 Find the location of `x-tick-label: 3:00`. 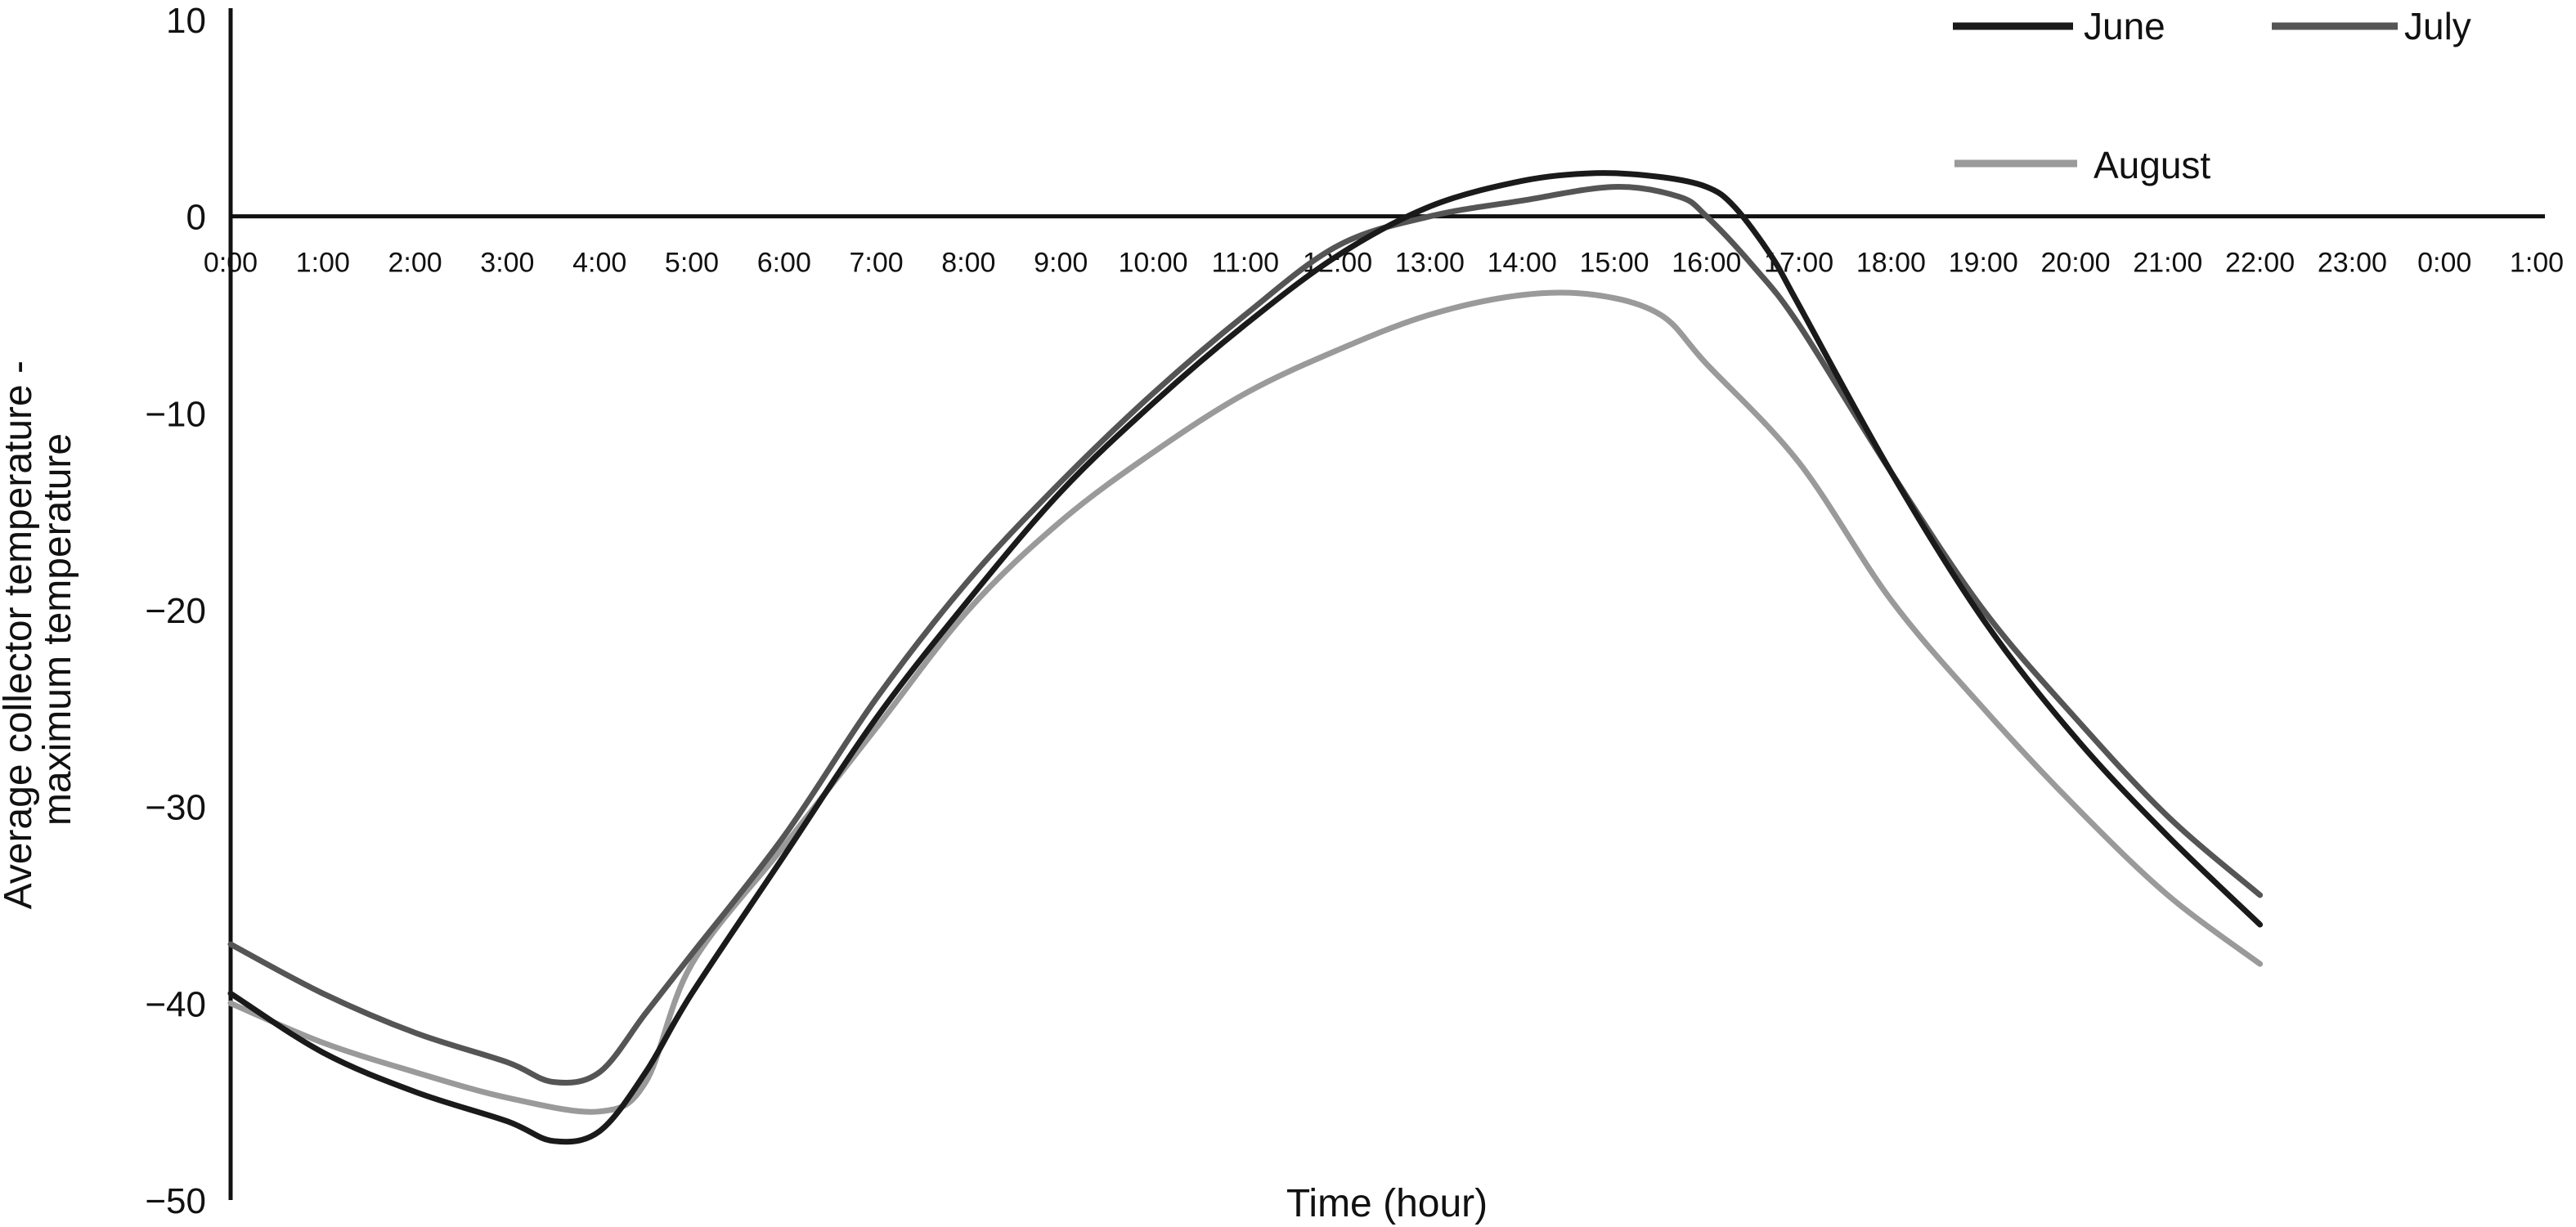

x-tick-label: 3:00 is located at coordinates (507, 263).